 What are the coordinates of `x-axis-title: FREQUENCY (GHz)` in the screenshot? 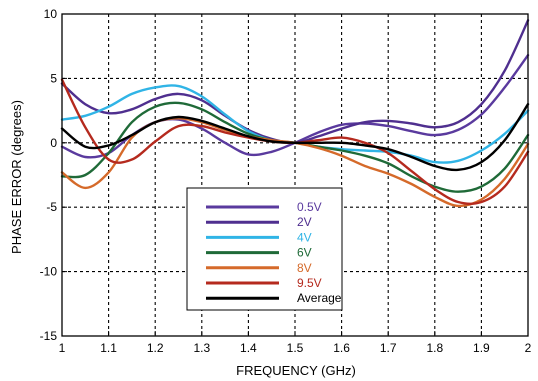 It's located at (296, 370).